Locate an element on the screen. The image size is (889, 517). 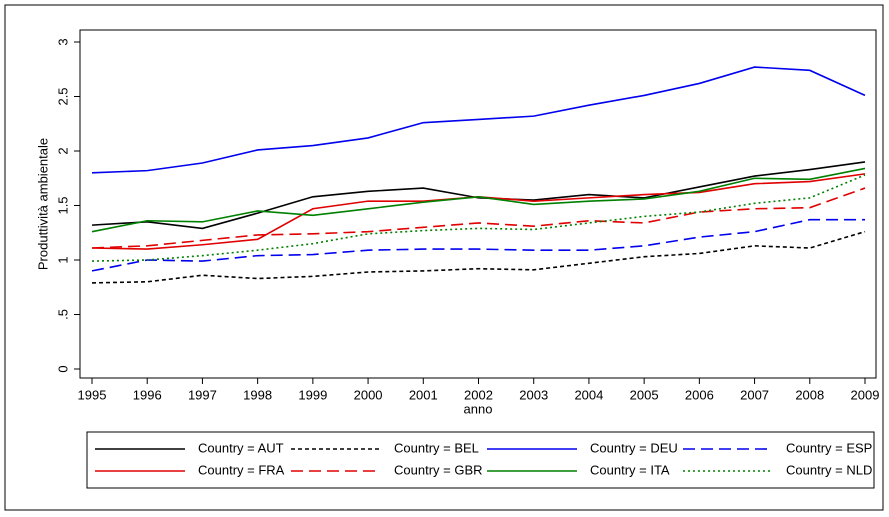
y-tick-label: 1.5 is located at coordinates (62, 205).